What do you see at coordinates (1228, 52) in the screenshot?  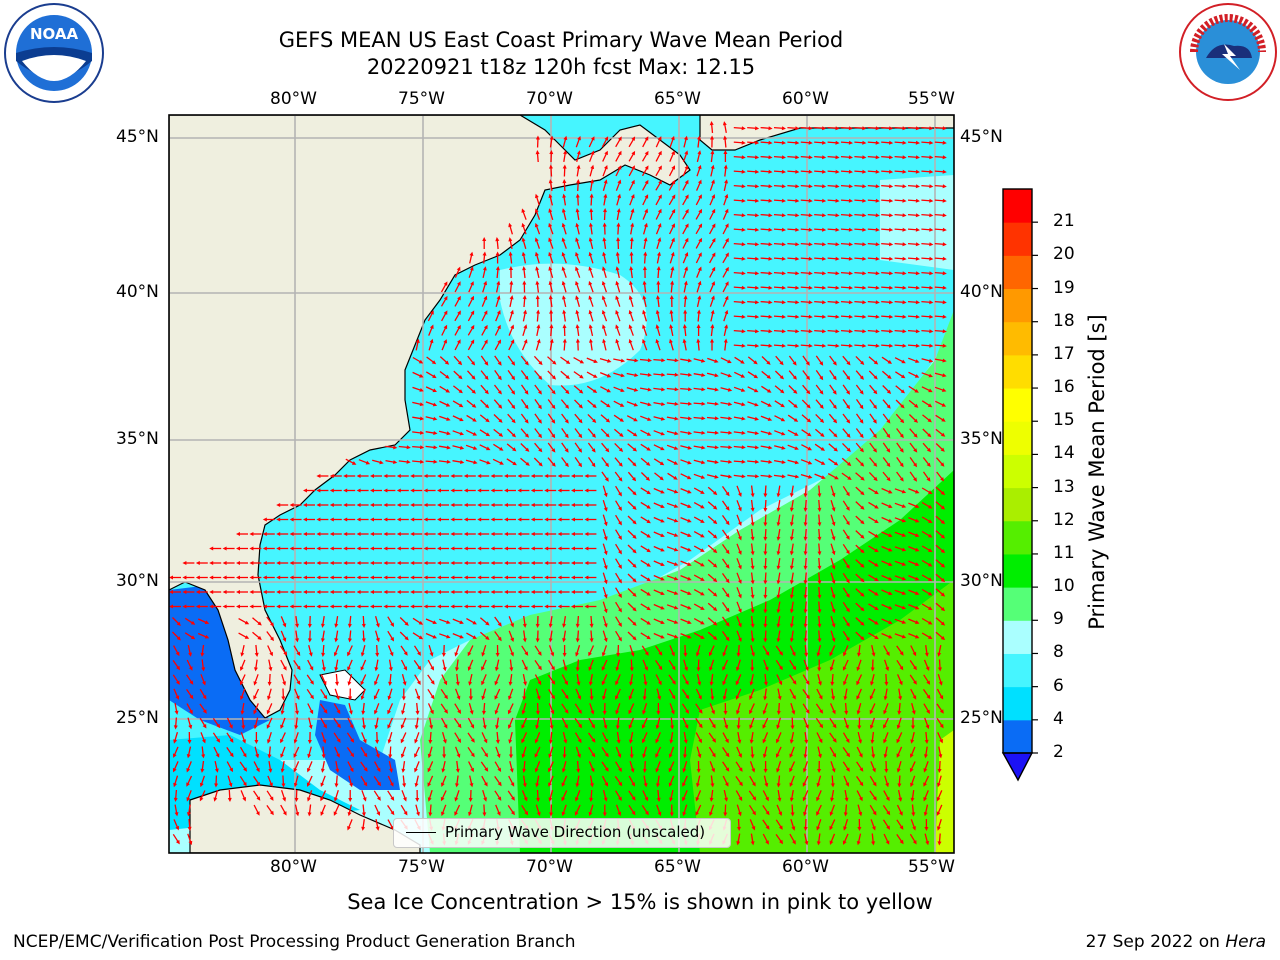 I see `nws-logo` at bounding box center [1228, 52].